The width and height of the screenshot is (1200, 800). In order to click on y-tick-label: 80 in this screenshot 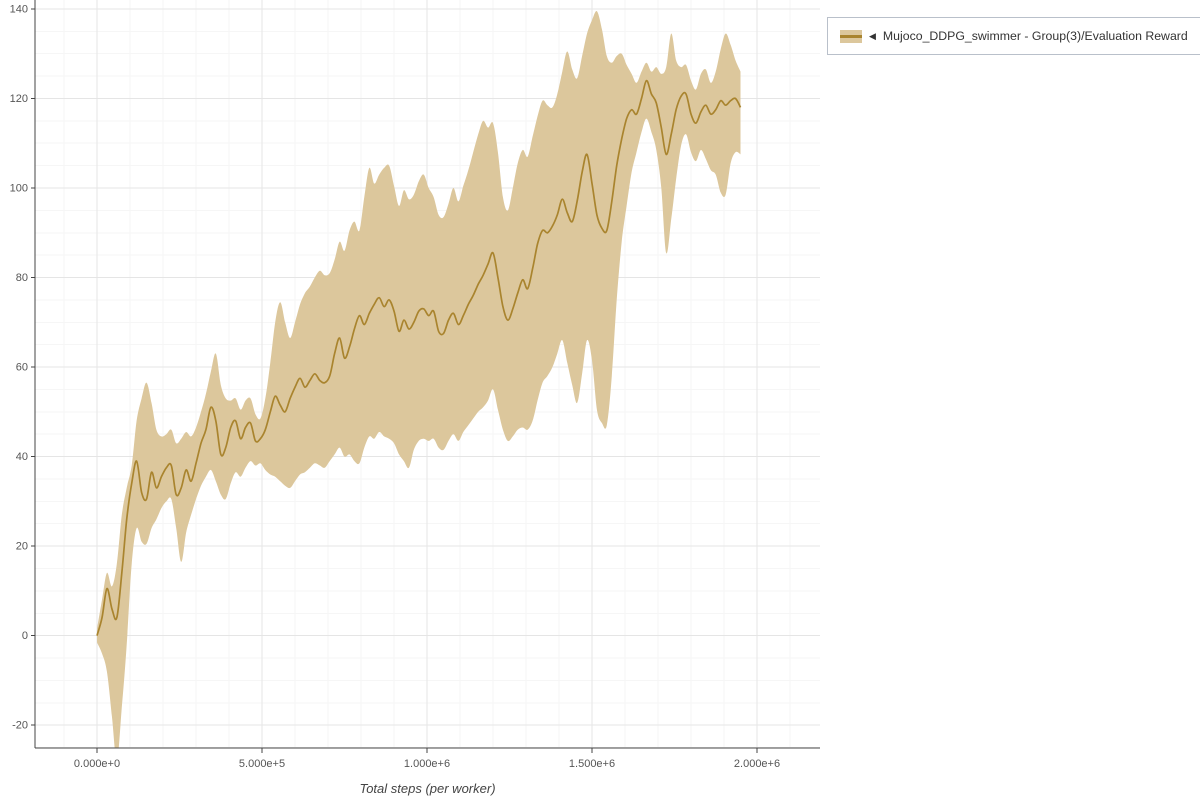, I will do `click(22, 278)`.